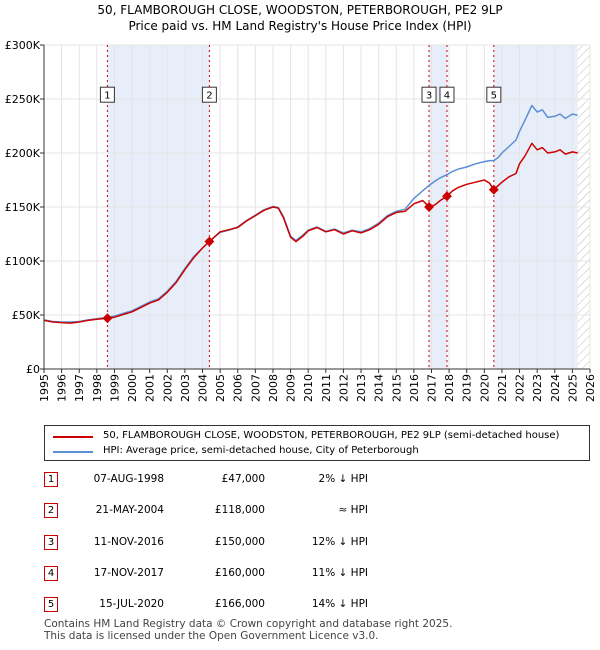  What do you see at coordinates (294, 574) in the screenshot?
I see `transaction-row: 4 17-NOV-2017 £160,000 11% ↓ HPI` at bounding box center [294, 574].